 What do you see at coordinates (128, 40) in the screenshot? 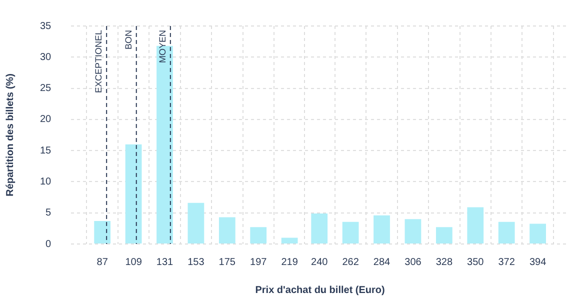
I see `ref-line-label: BON` at bounding box center [128, 40].